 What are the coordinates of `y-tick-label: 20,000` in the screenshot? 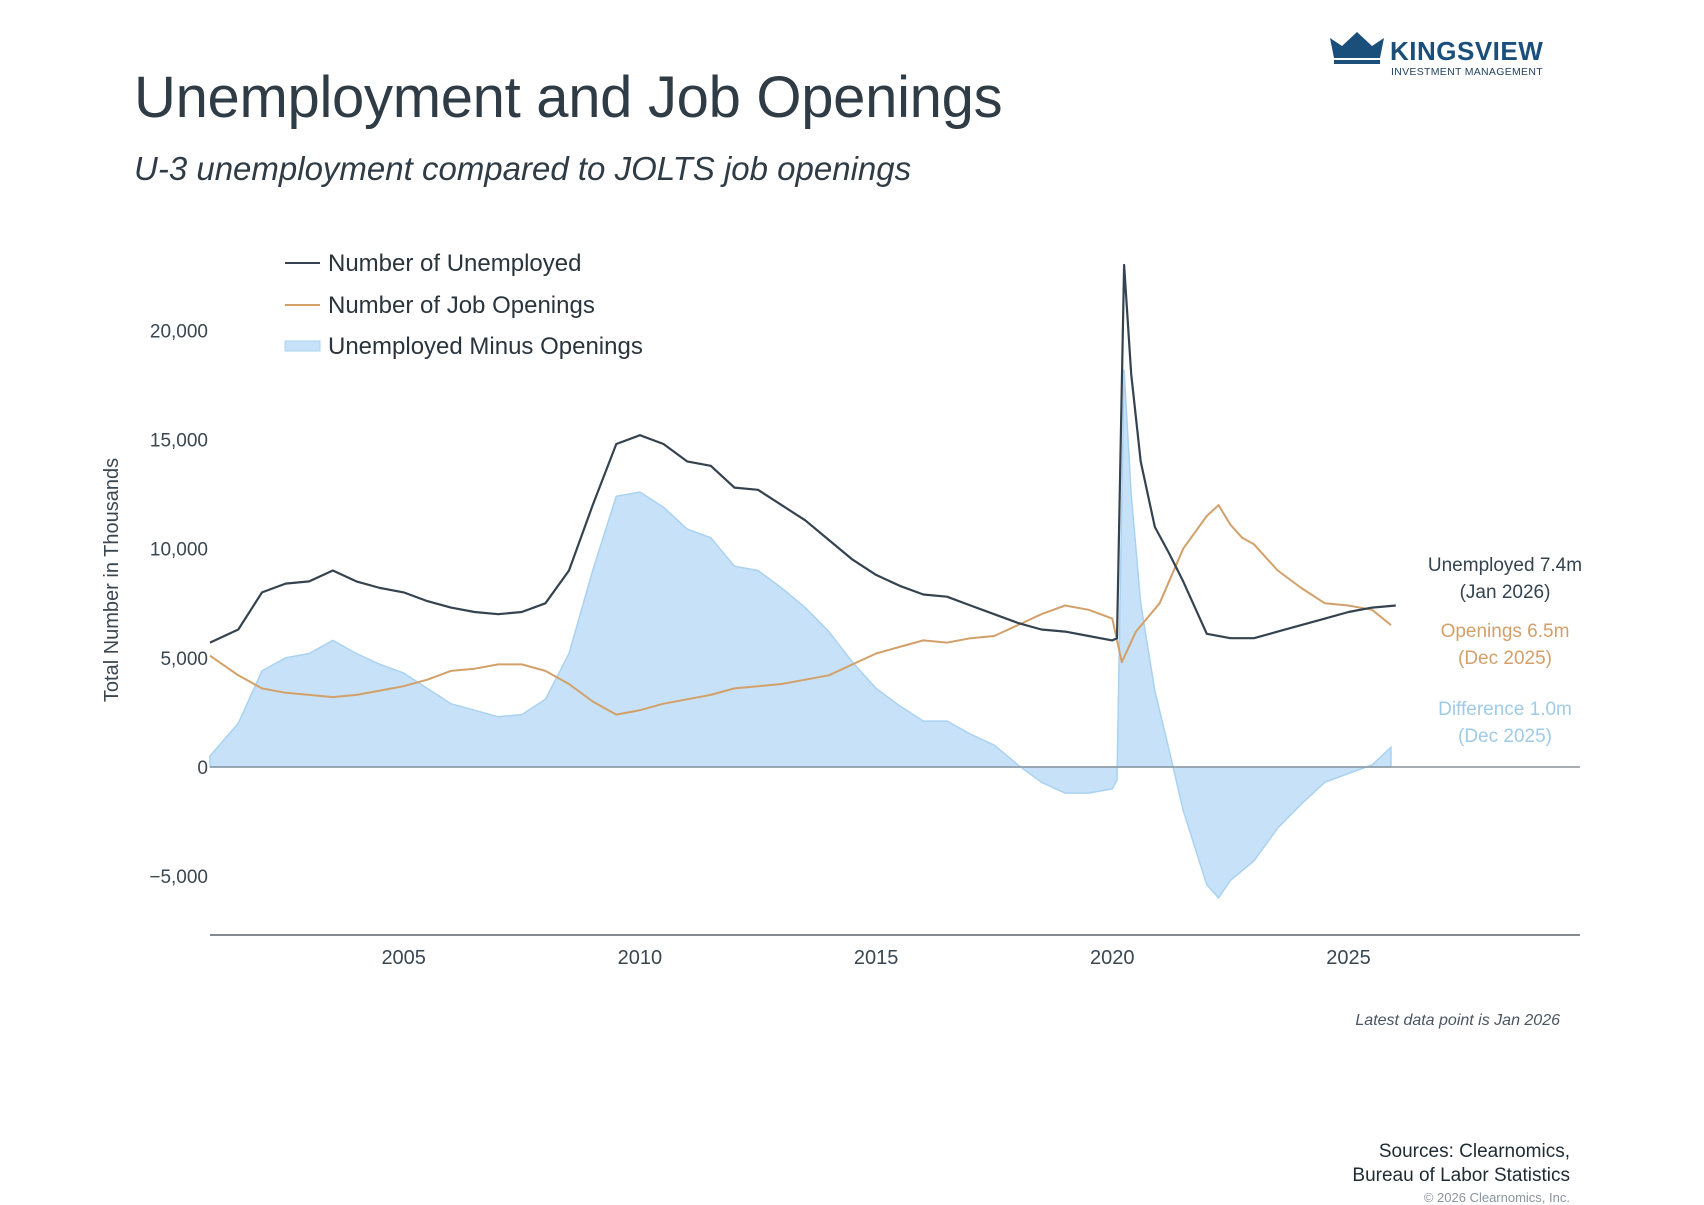 It's located at (179, 331).